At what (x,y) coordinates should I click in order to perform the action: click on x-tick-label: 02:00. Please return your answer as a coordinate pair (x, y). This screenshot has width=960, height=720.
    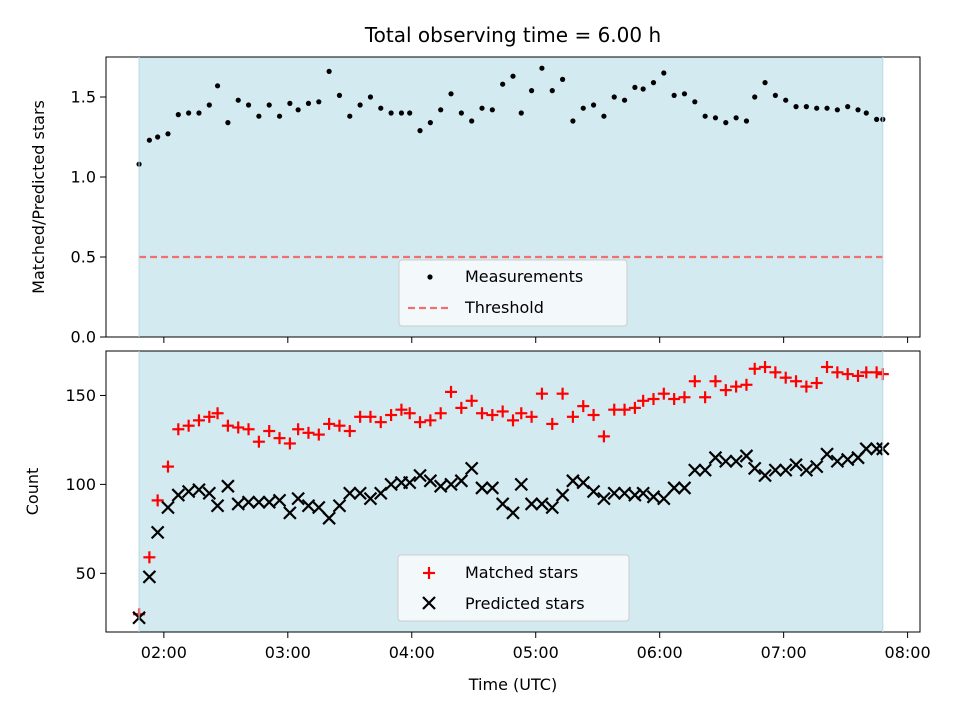
    Looking at the image, I should click on (164, 652).